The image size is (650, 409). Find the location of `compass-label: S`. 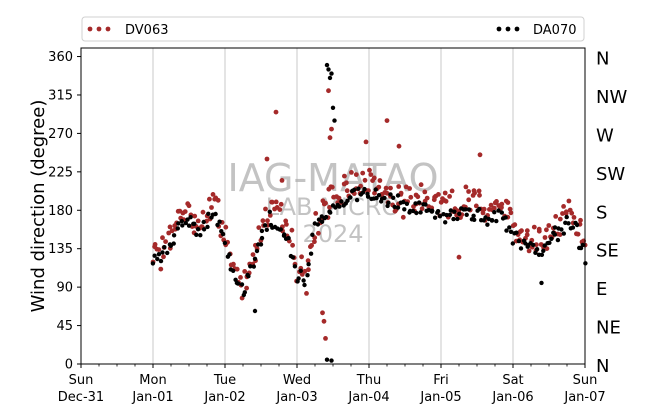

compass-label: S is located at coordinates (601, 212).